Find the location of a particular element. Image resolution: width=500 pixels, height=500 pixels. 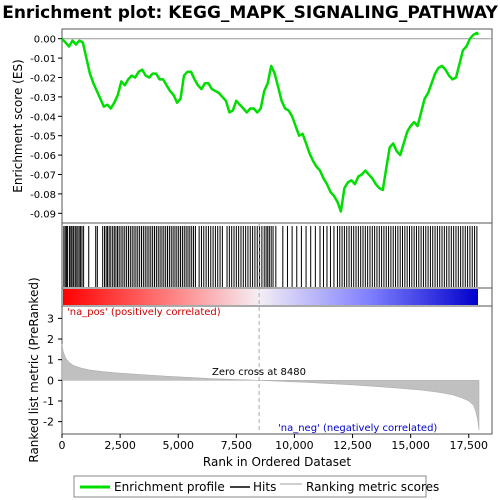

pos-correlated-label: 'na_pos' (positively correlated) is located at coordinates (144, 312).